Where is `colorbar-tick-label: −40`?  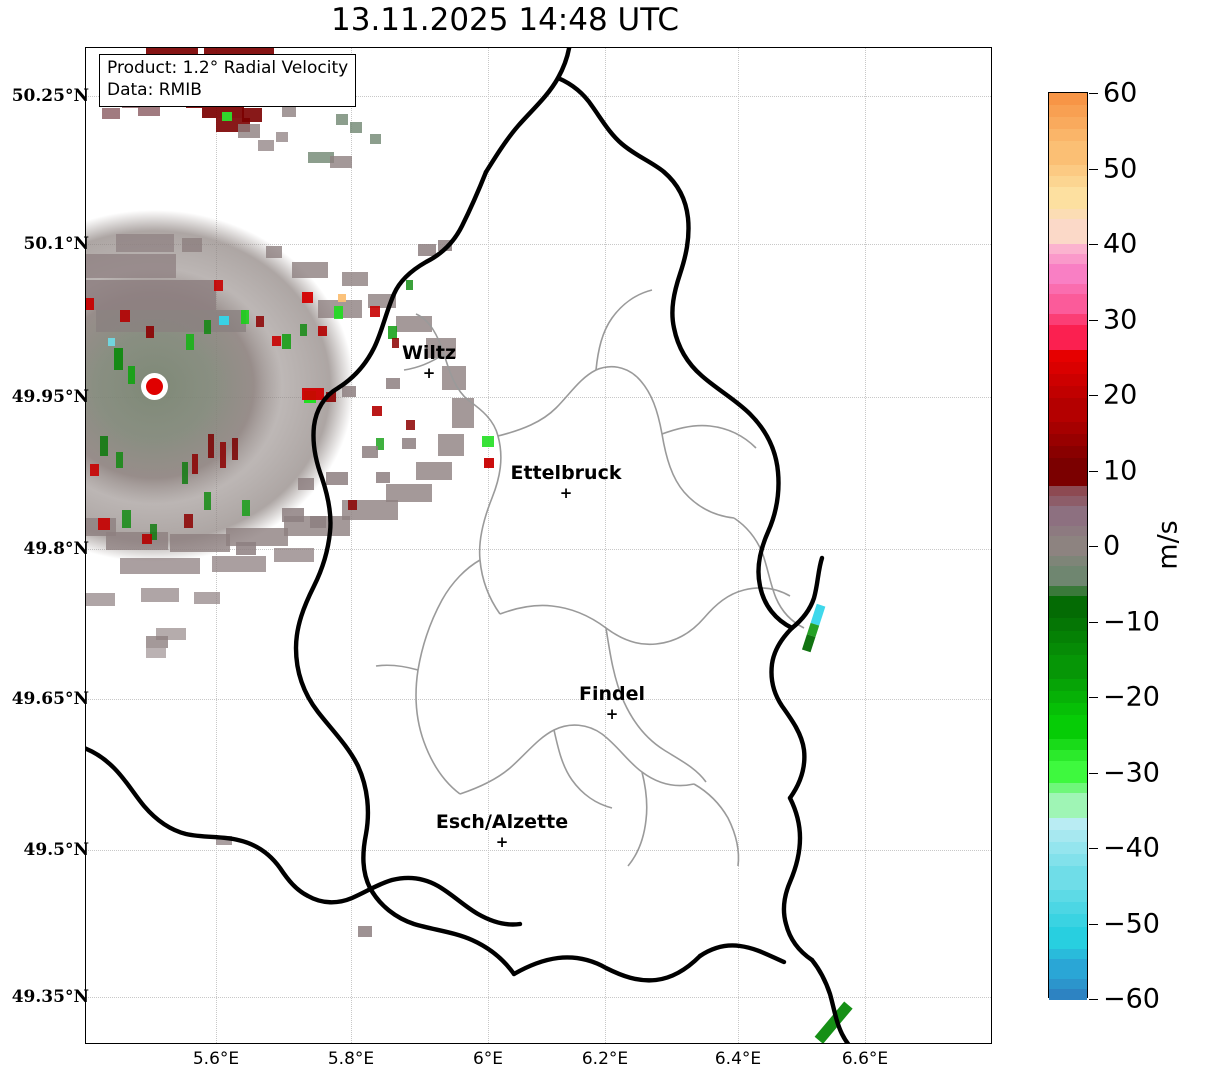
colorbar-tick-label: −40 is located at coordinates (1131, 848).